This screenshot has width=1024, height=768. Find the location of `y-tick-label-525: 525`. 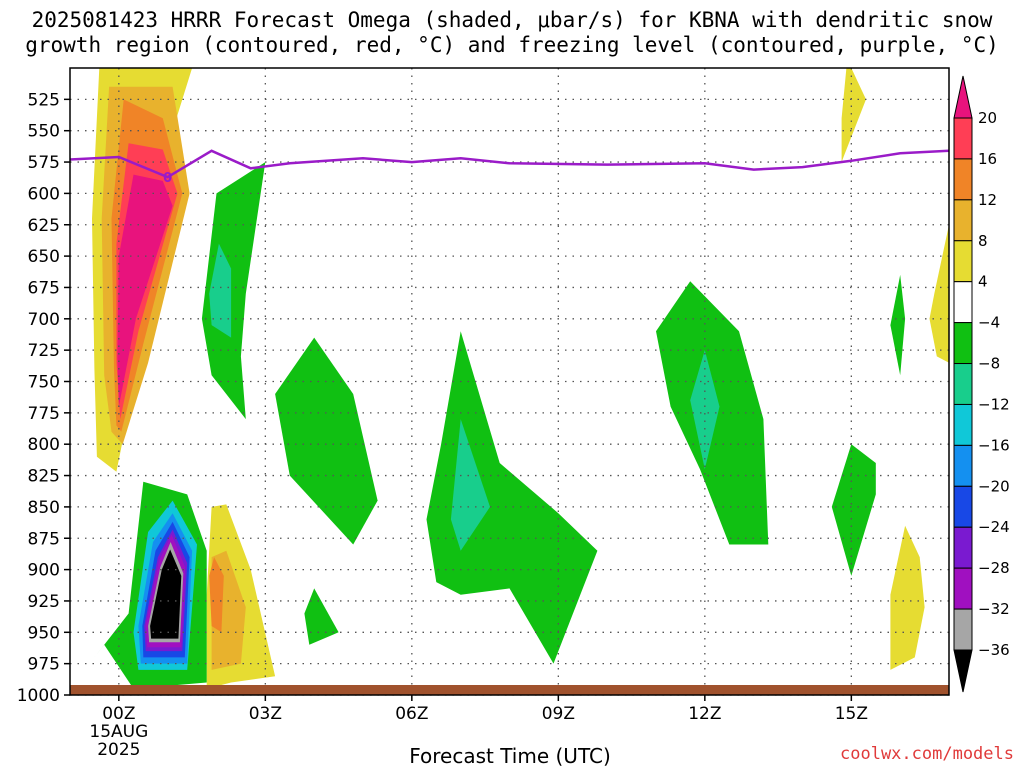

y-tick-label-525: 525 is located at coordinates (44, 100).